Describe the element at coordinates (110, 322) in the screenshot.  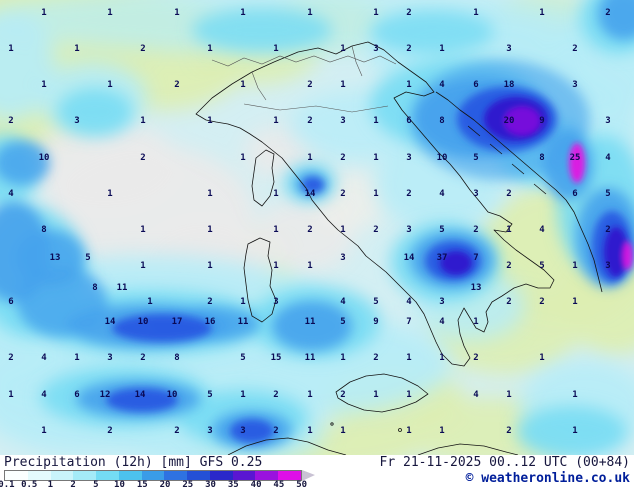
I see `precip-value: 14` at that location.